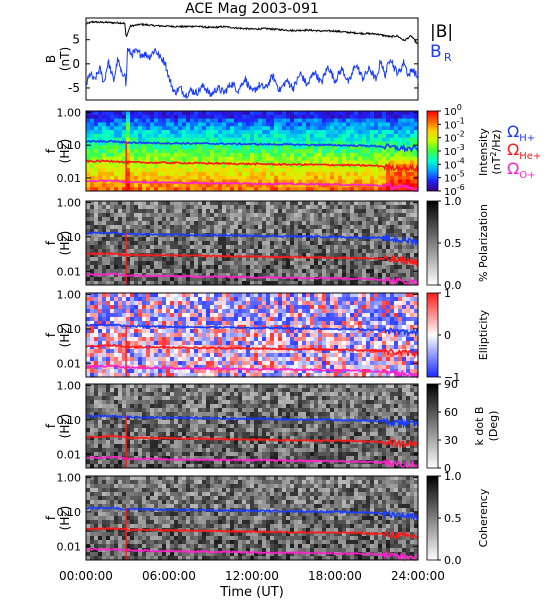  I want to click on colorbar-tick-label: 1.0, so click(453, 201).